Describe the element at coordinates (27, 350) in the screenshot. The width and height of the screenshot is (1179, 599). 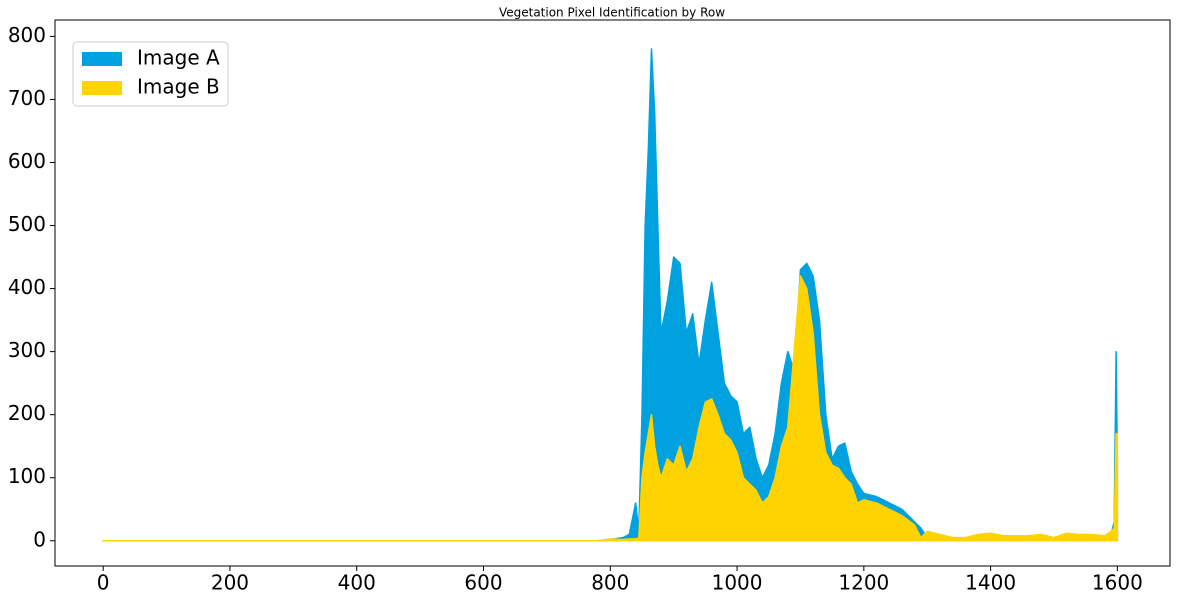
I see `y-tick-label: 300` at that location.